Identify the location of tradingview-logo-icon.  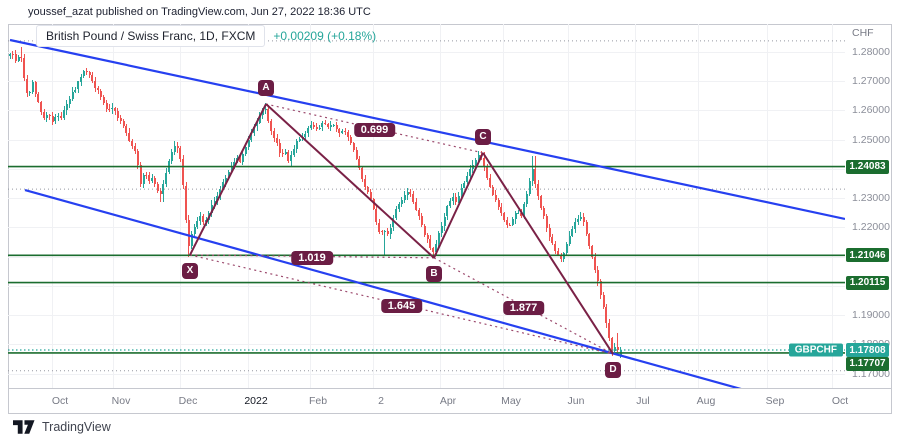
(24, 427).